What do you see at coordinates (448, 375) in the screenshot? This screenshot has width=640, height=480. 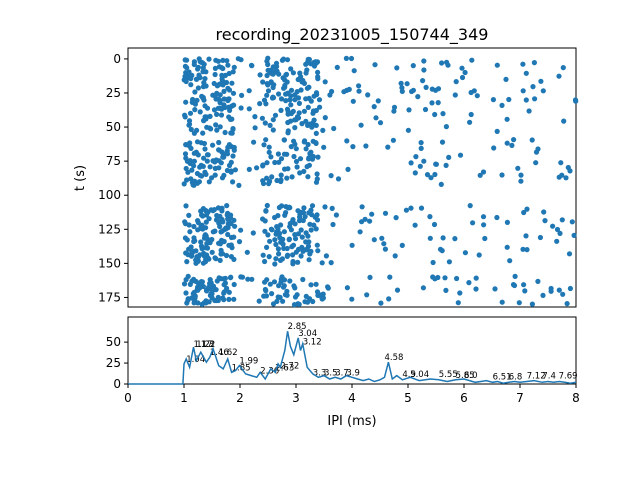 I see `peak-label: 5.55` at bounding box center [448, 375].